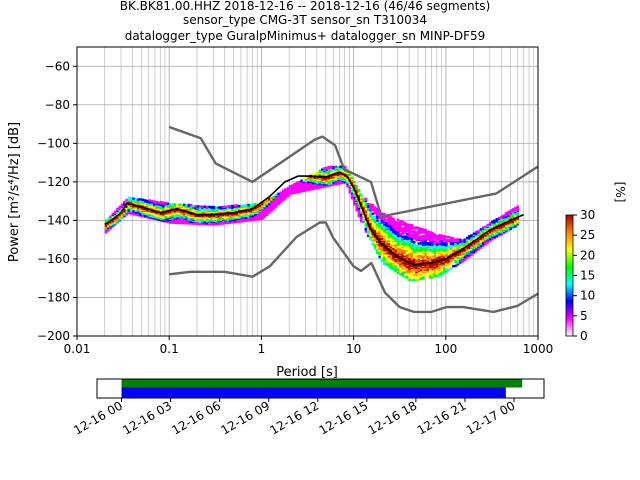 Image resolution: width=640 pixels, height=480 pixels. I want to click on x-tick-label: 1000, so click(538, 349).